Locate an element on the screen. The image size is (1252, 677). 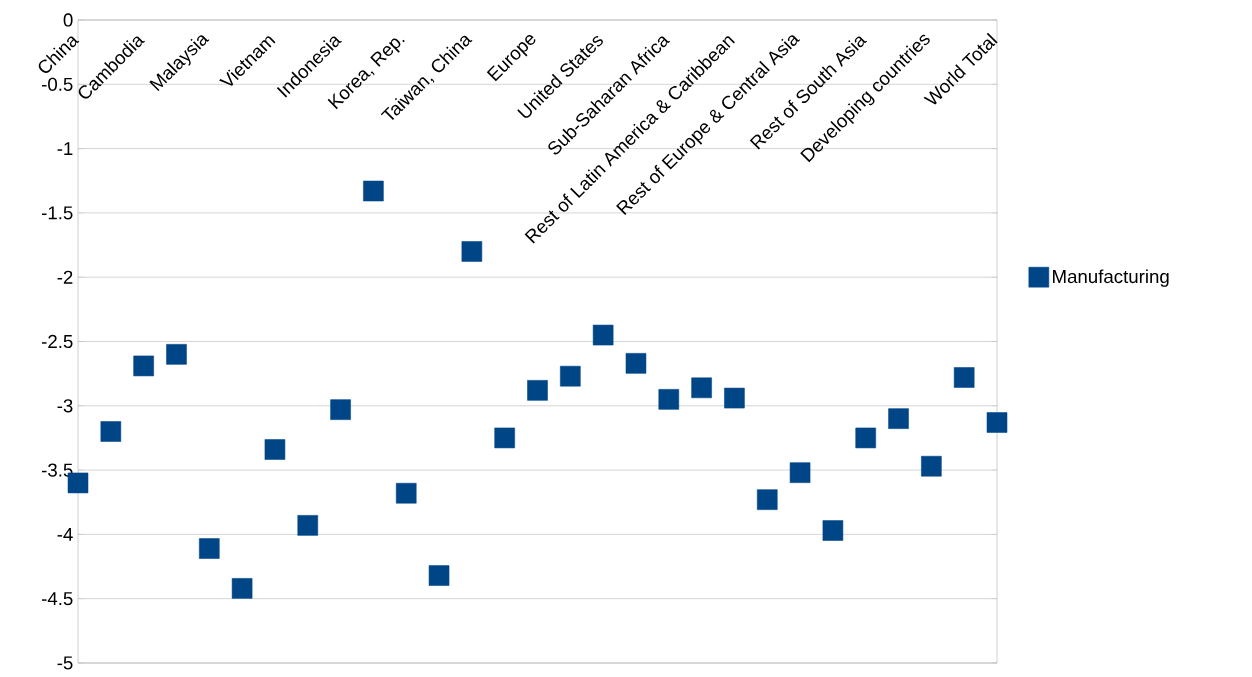
y-tick-label: -2.5 is located at coordinates (57, 341).